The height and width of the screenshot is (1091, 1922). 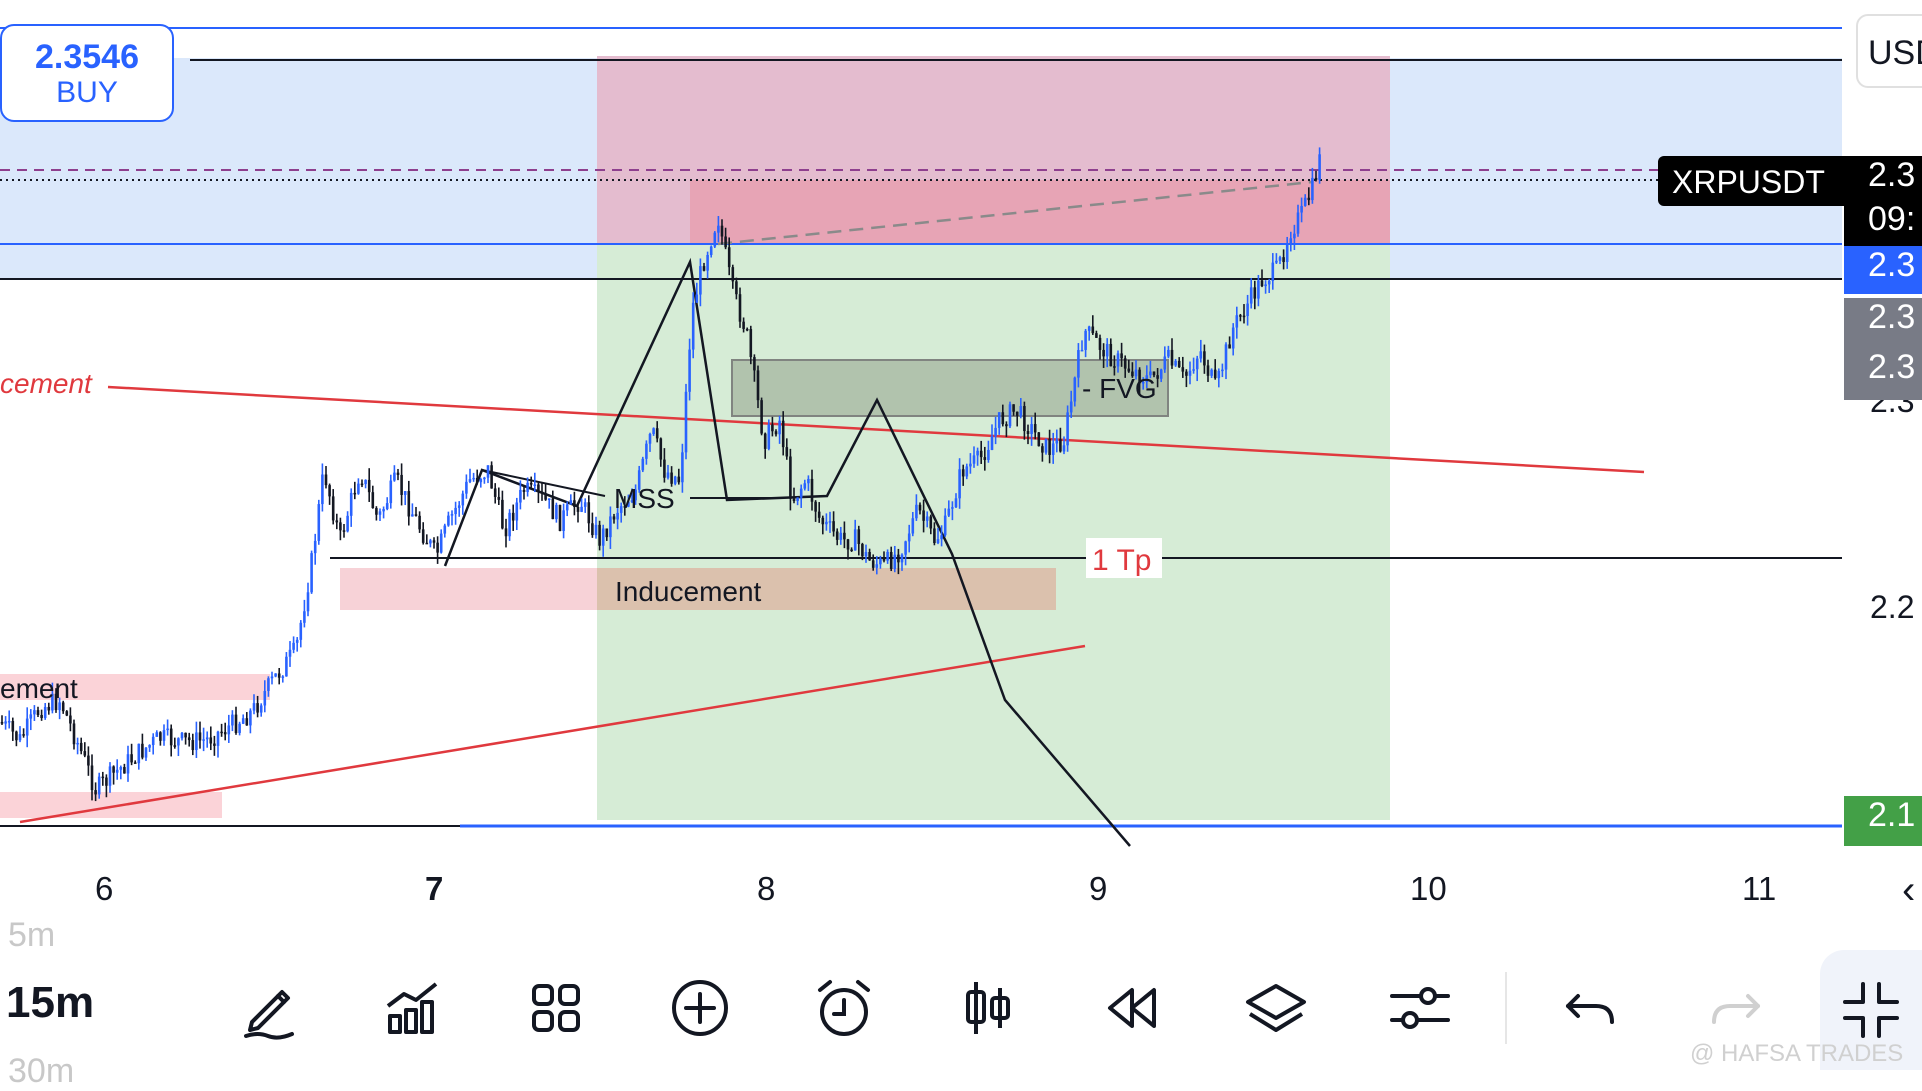 I want to click on inducement-mid-label: Inducement, so click(x=688, y=591).